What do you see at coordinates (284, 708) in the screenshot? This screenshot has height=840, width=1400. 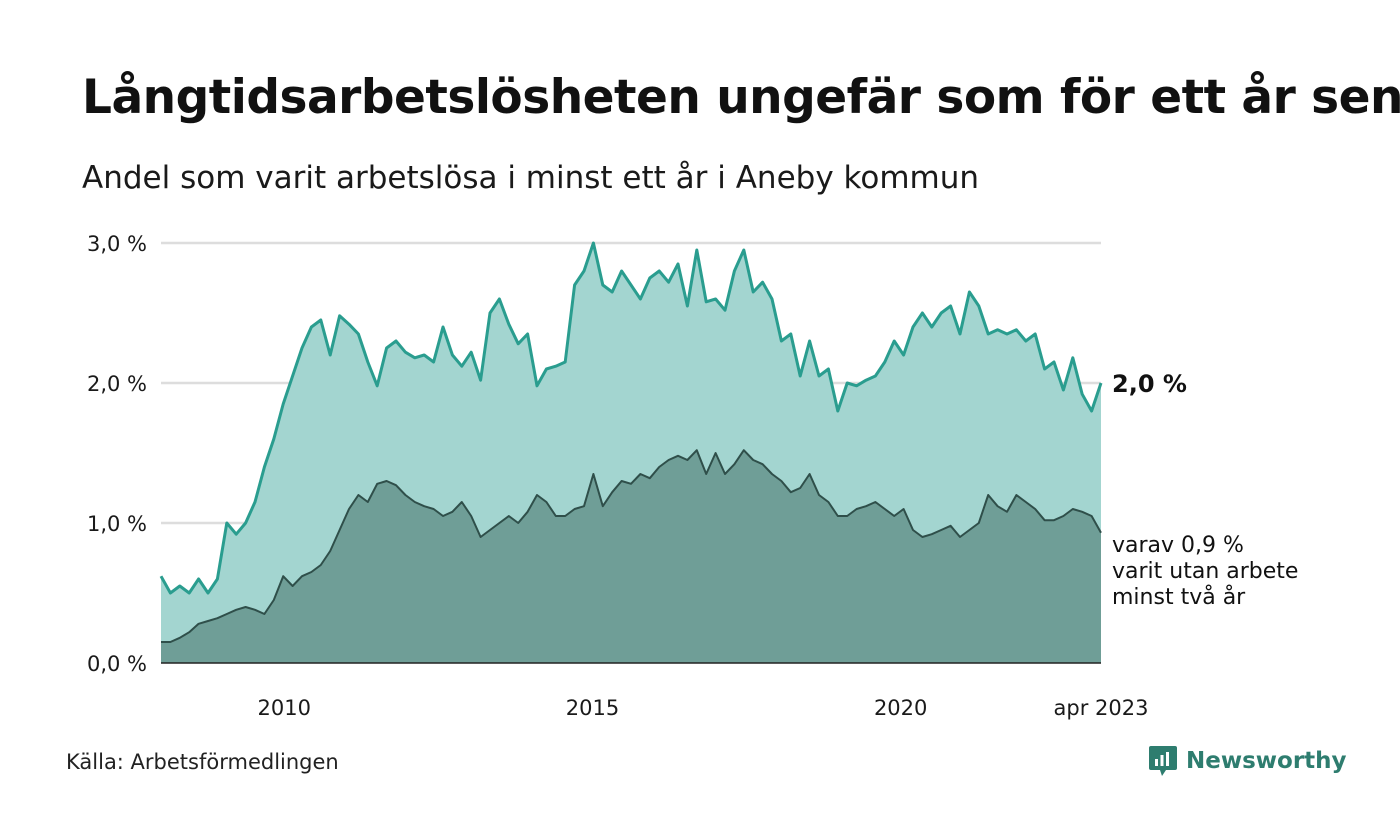 I see `x-tick-label: 2010` at bounding box center [284, 708].